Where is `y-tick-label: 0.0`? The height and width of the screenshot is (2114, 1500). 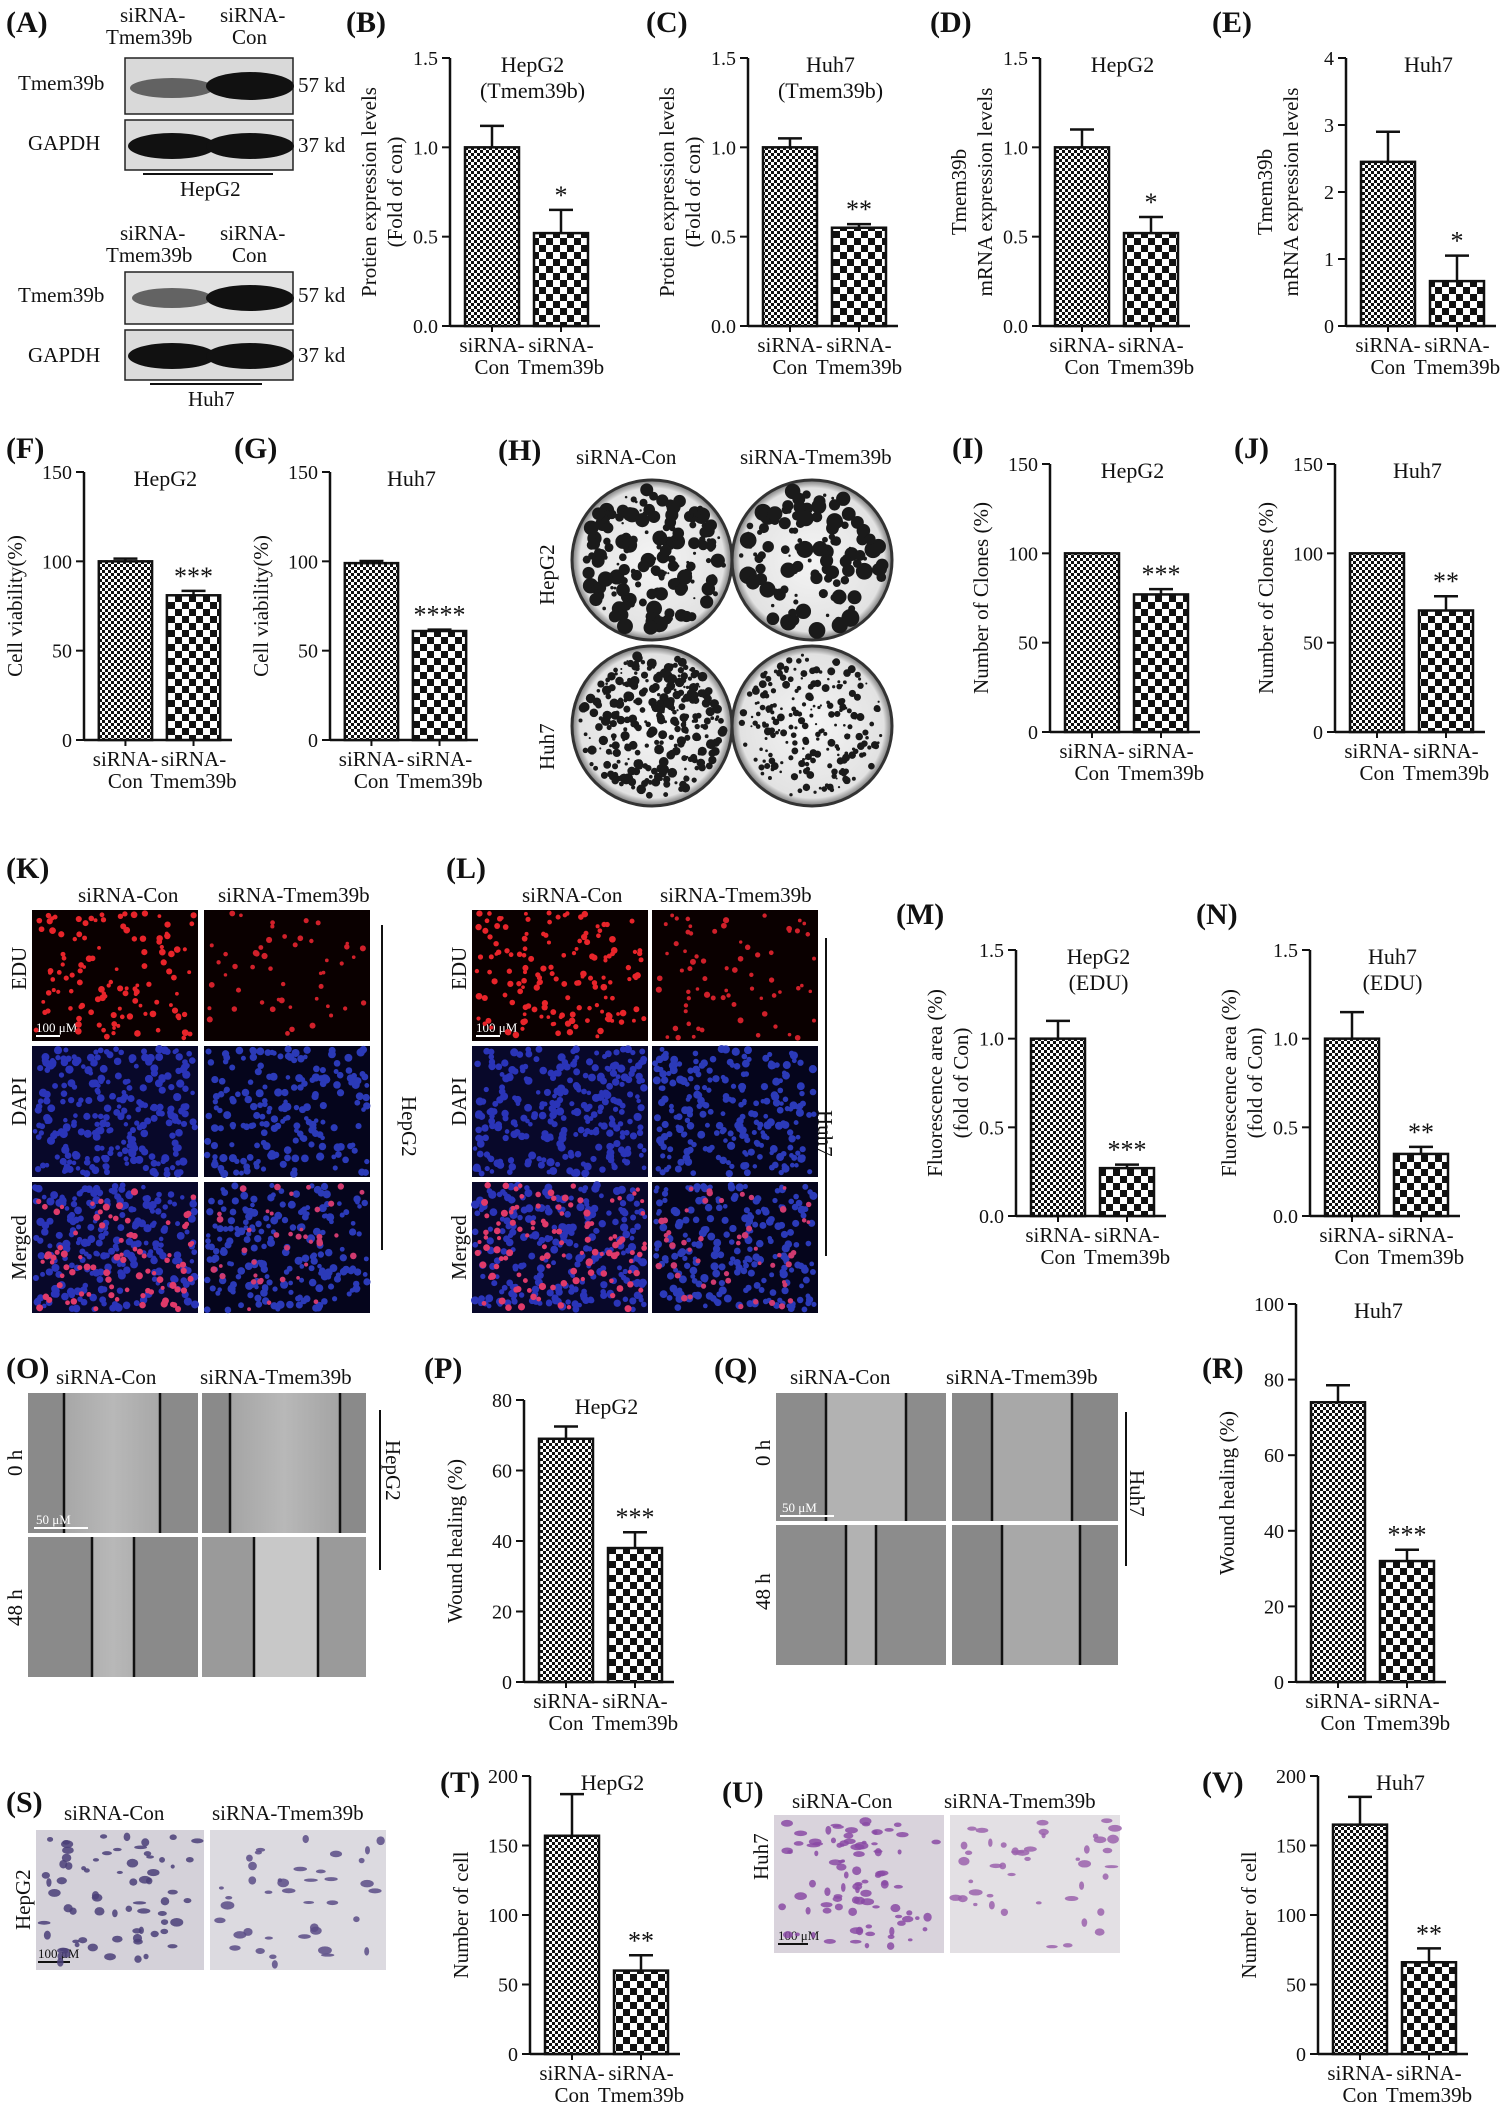 y-tick-label: 0.0 is located at coordinates (1015, 327).